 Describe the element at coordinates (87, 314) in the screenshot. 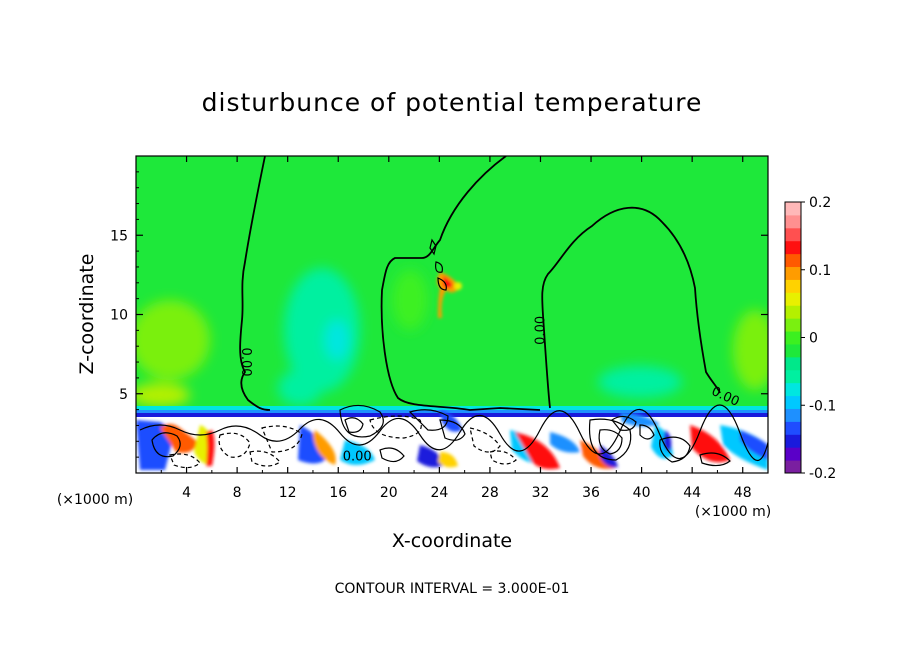

I see `y-axis-title: Z-coordinate` at that location.